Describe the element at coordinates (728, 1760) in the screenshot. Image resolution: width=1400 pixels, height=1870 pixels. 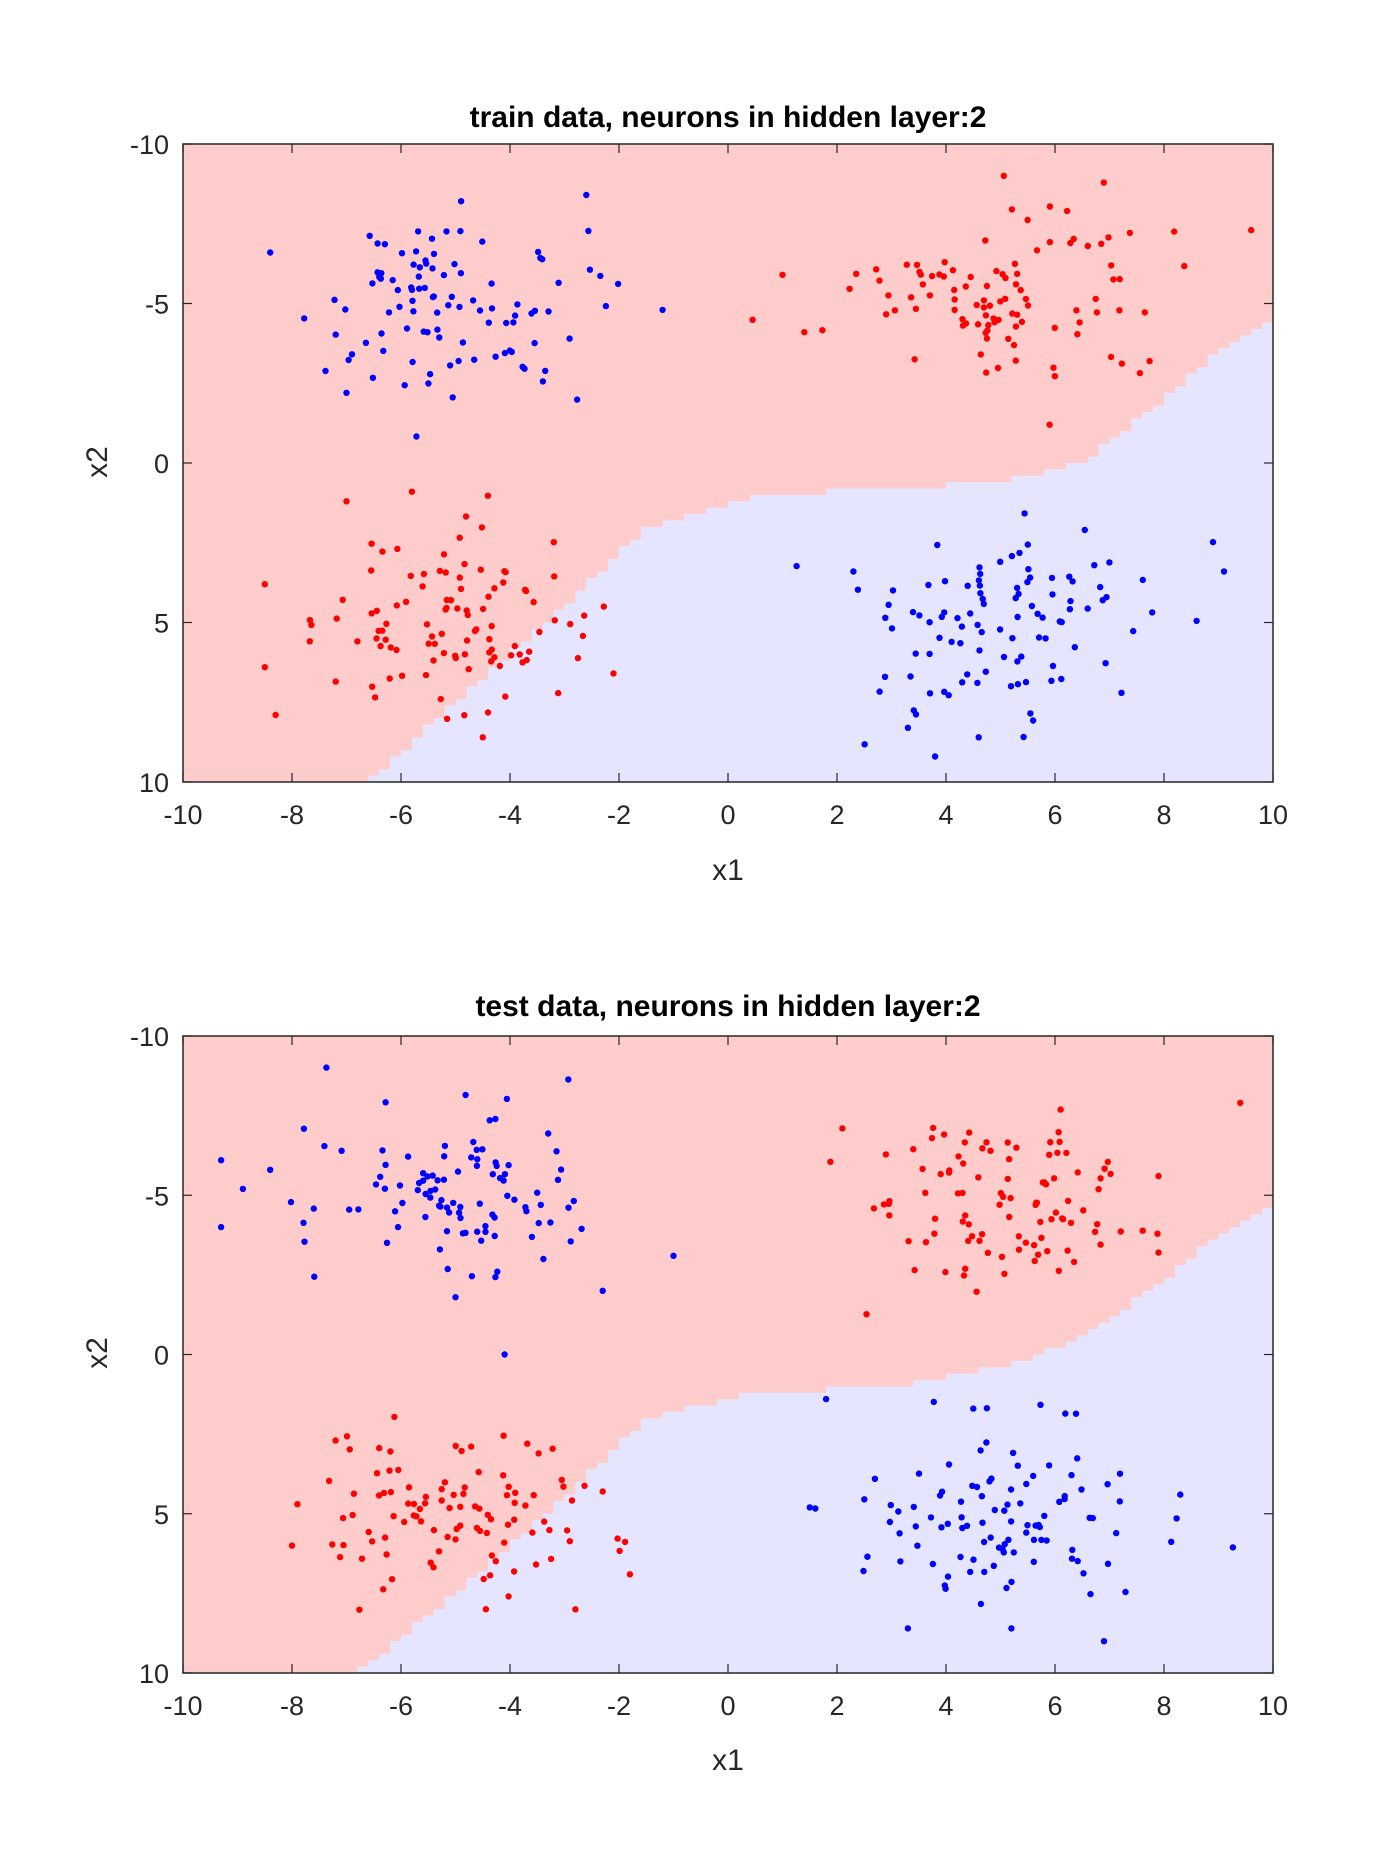
I see `x-axis-label: x1` at that location.